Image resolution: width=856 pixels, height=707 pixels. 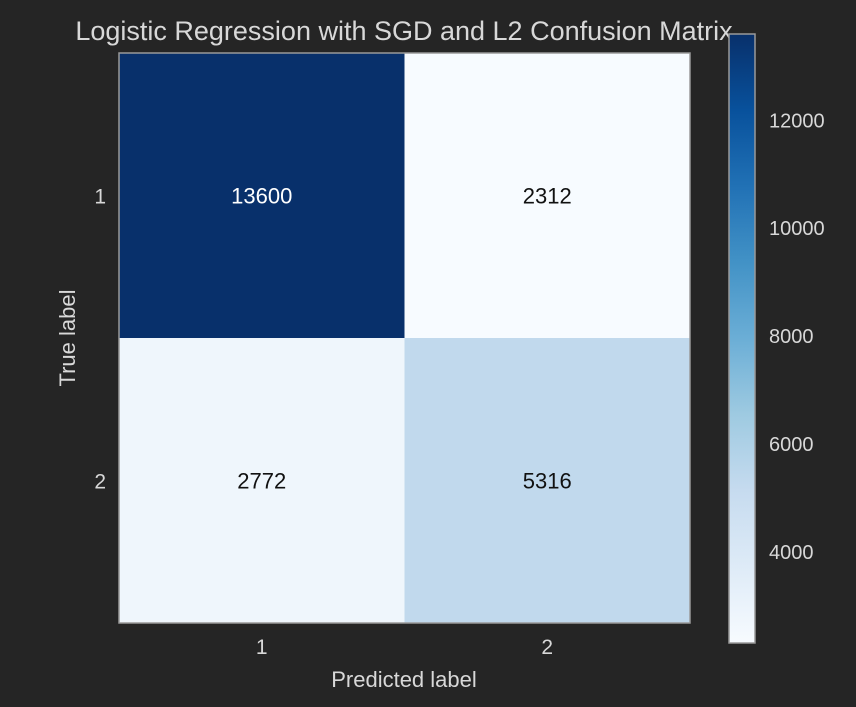 What do you see at coordinates (100, 197) in the screenshot?
I see `y-tick-label: 1` at bounding box center [100, 197].